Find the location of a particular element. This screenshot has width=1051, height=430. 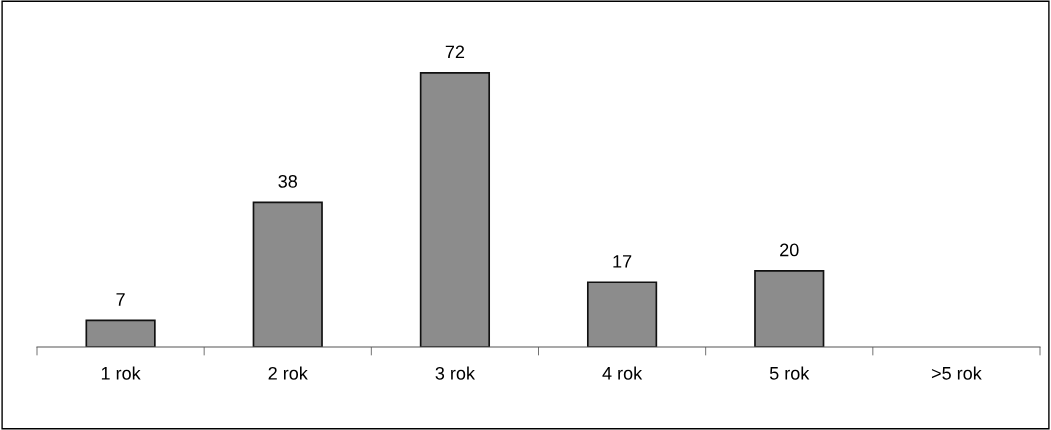

data-label: 38 is located at coordinates (288, 181).